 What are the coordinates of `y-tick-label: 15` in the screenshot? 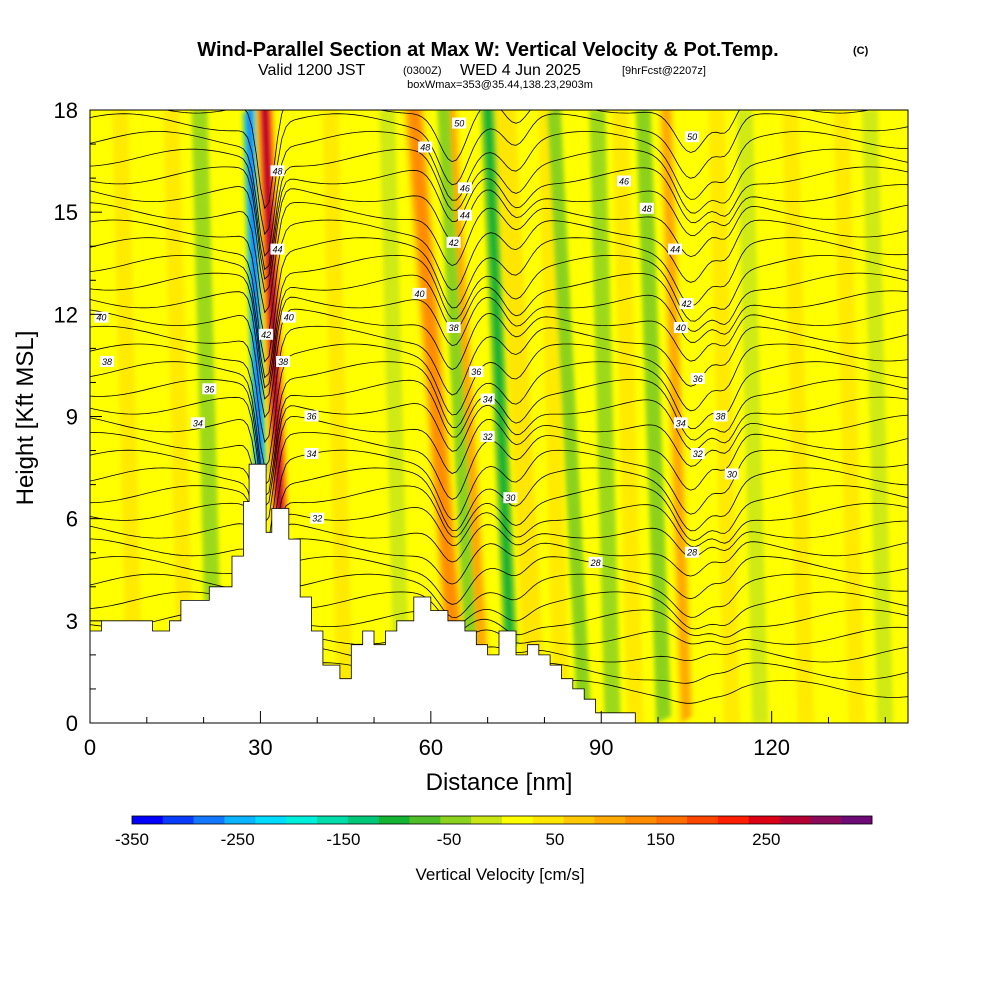 It's located at (66, 212).